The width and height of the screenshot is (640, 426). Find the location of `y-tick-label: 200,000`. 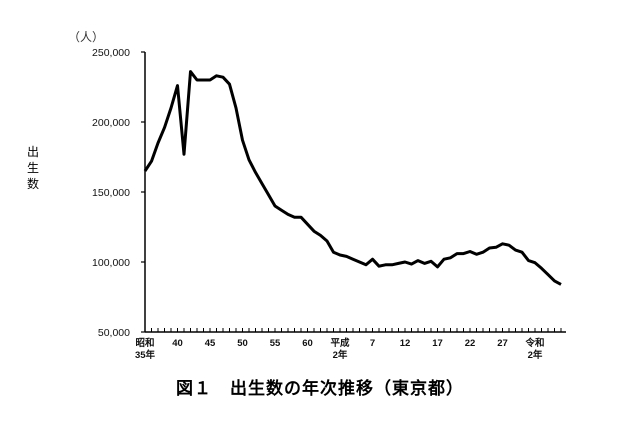

y-tick-label: 200,000 is located at coordinates (111, 123).